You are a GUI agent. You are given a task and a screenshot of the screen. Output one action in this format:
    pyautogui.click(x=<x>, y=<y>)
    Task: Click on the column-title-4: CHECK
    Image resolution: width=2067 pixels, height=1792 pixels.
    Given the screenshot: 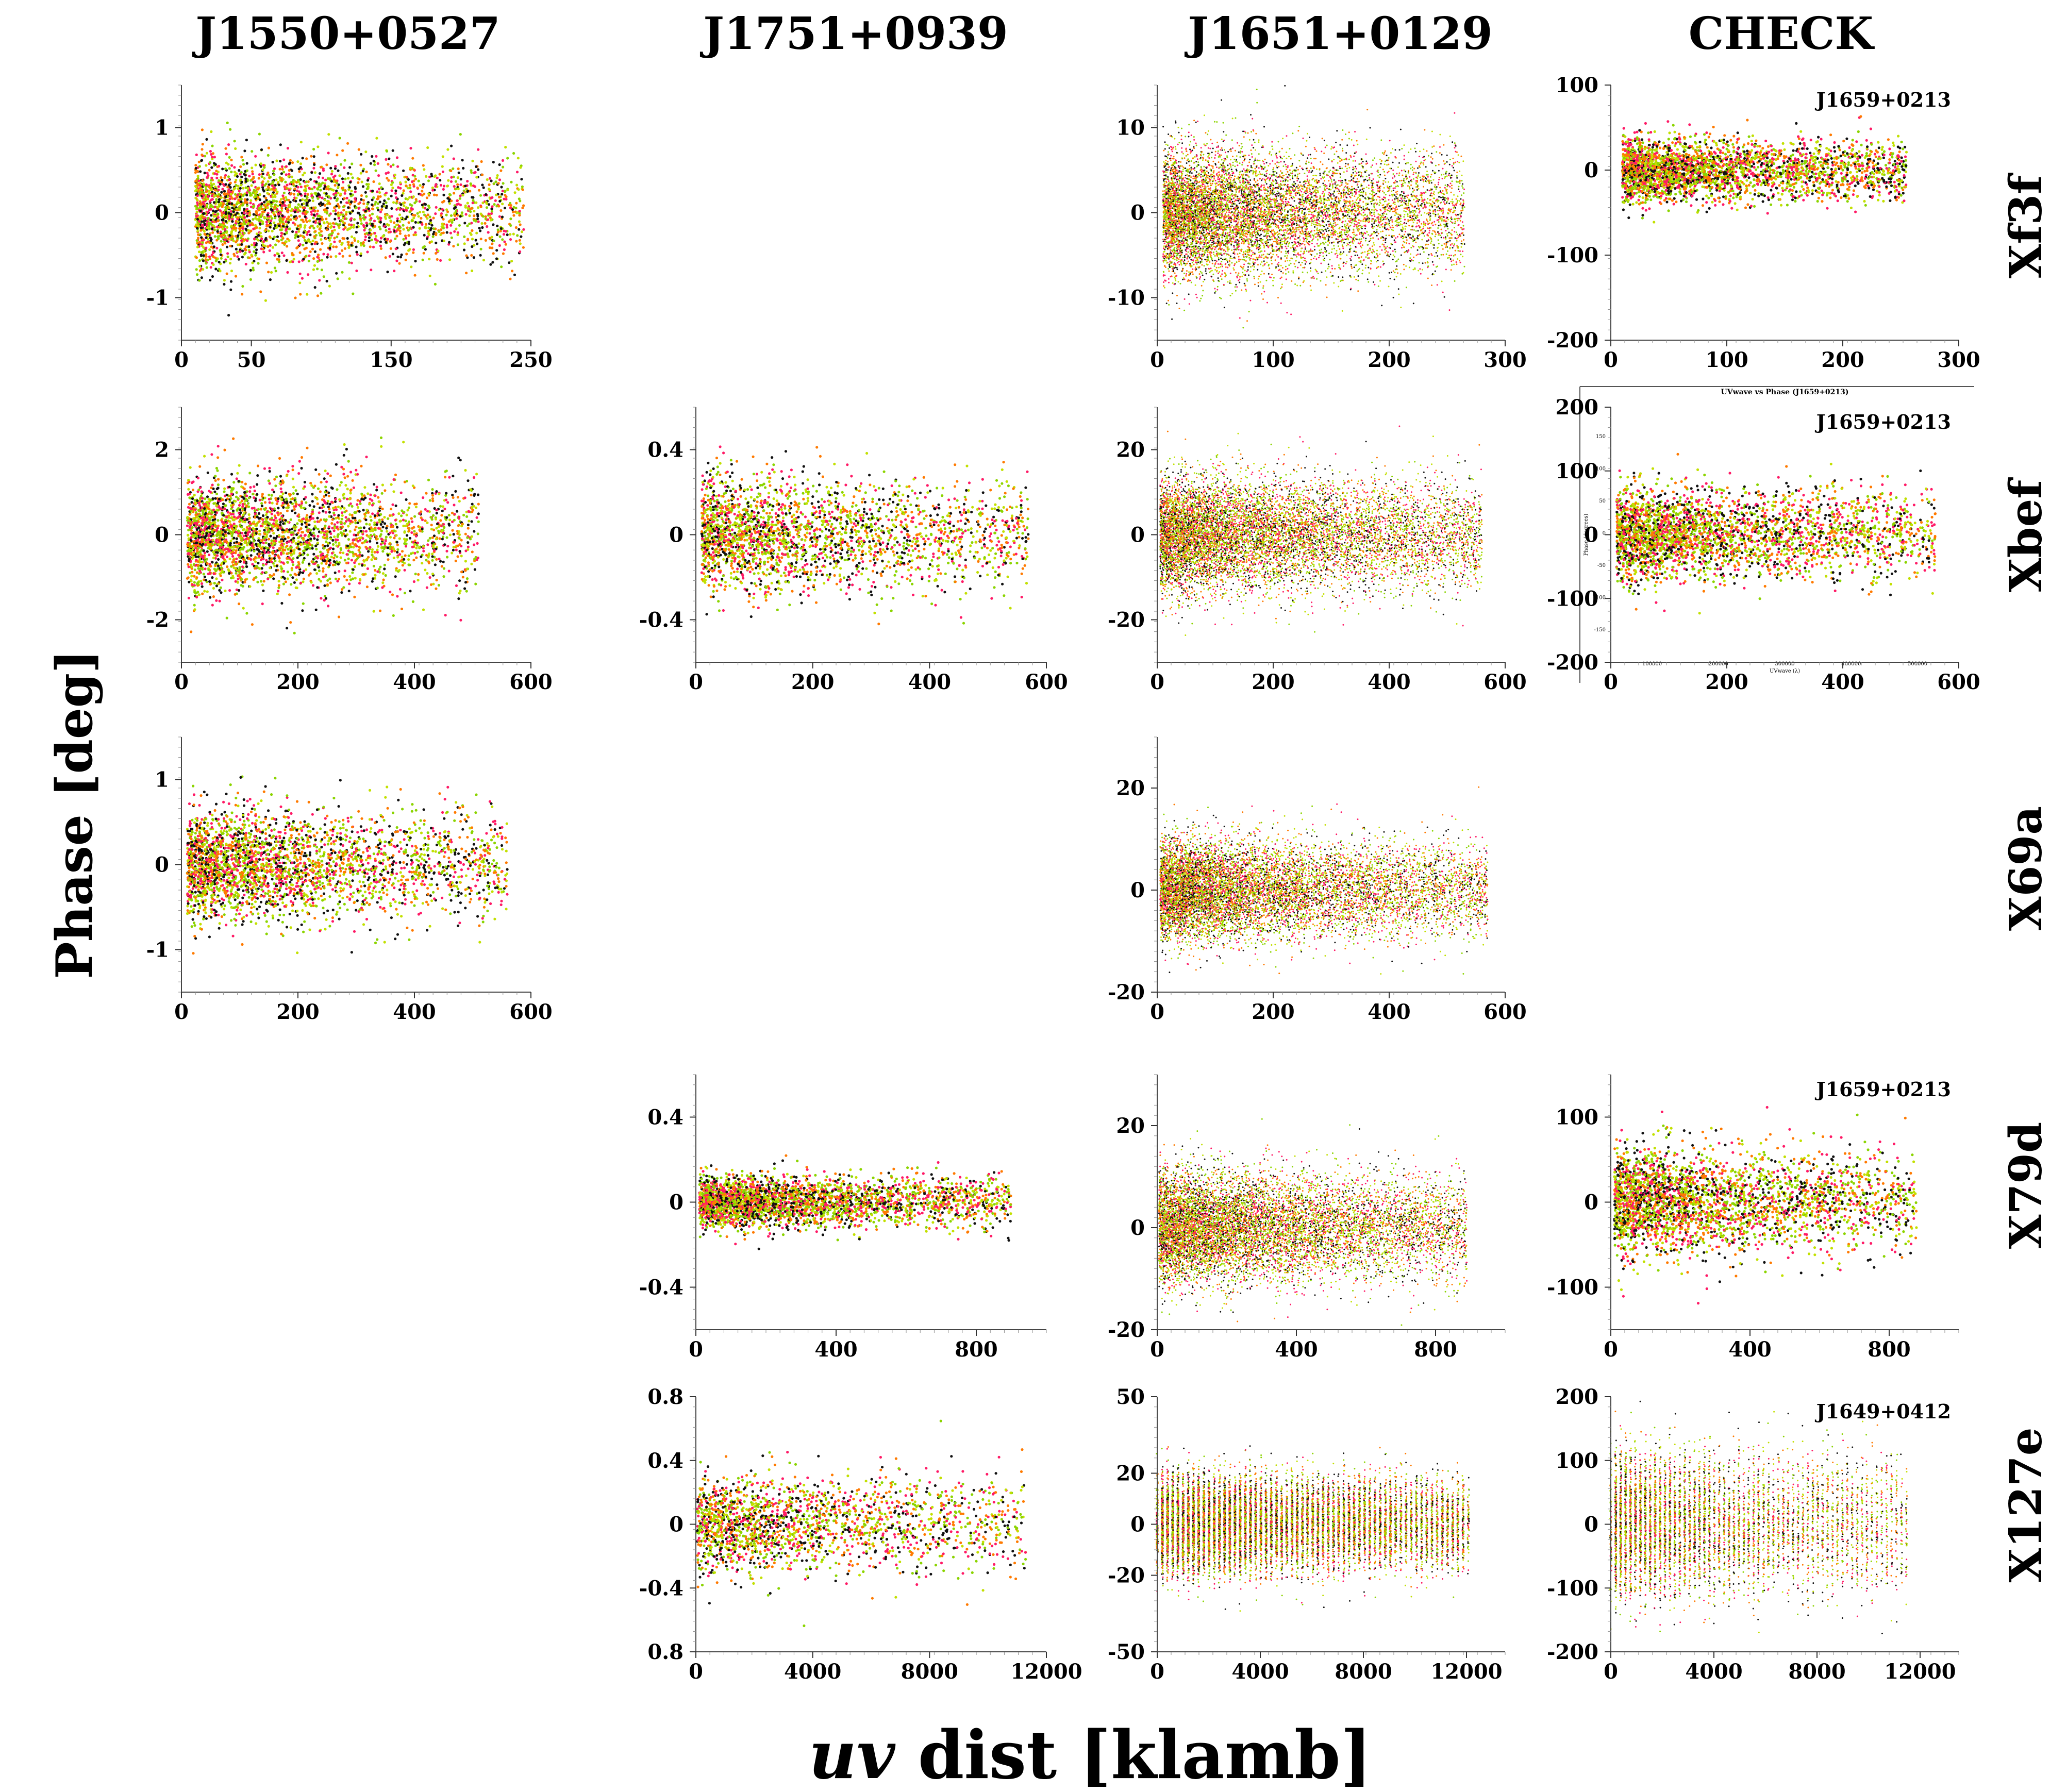 What is the action you would take?
    pyautogui.click(x=1782, y=34)
    